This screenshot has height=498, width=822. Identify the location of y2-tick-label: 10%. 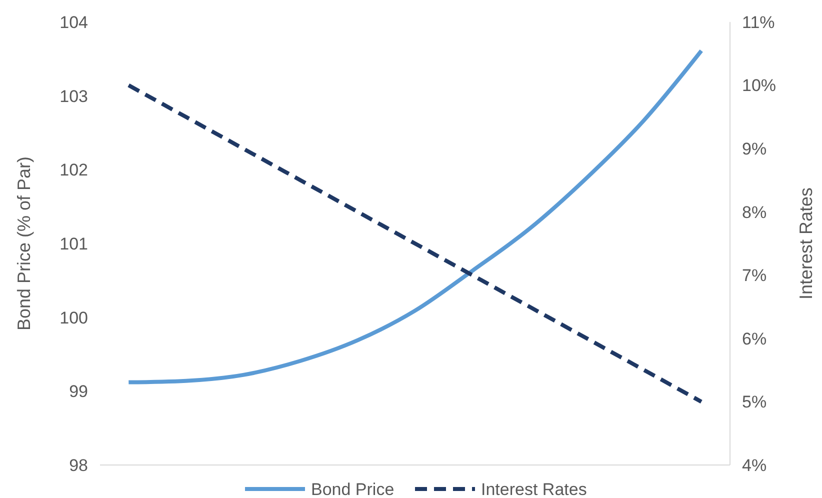
(759, 86).